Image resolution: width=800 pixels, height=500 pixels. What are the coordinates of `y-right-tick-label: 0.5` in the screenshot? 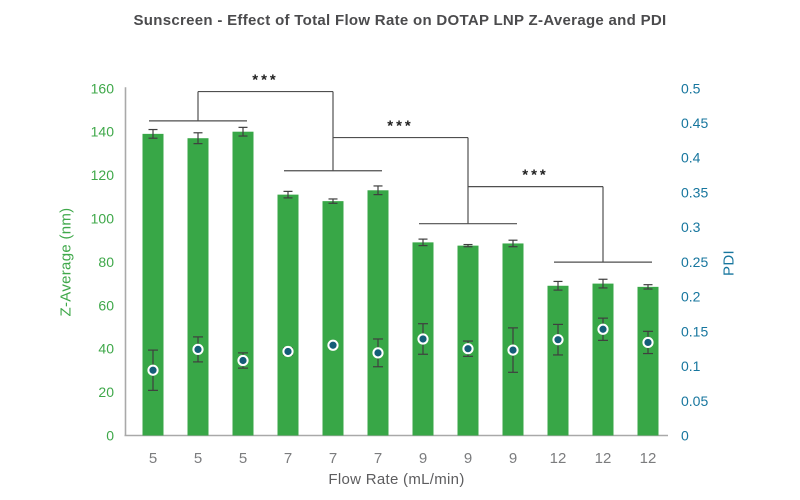 It's located at (691, 88).